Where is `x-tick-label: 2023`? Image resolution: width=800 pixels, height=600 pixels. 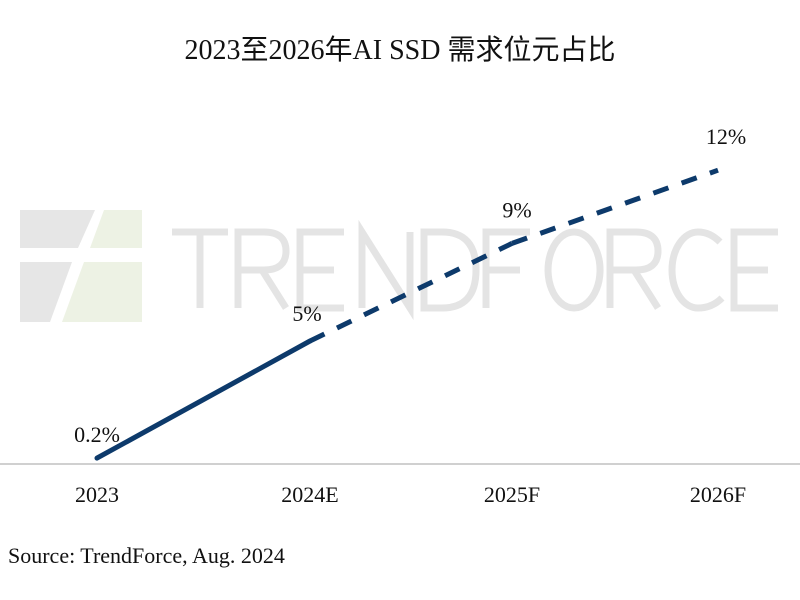 x-tick-label: 2023 is located at coordinates (97, 494).